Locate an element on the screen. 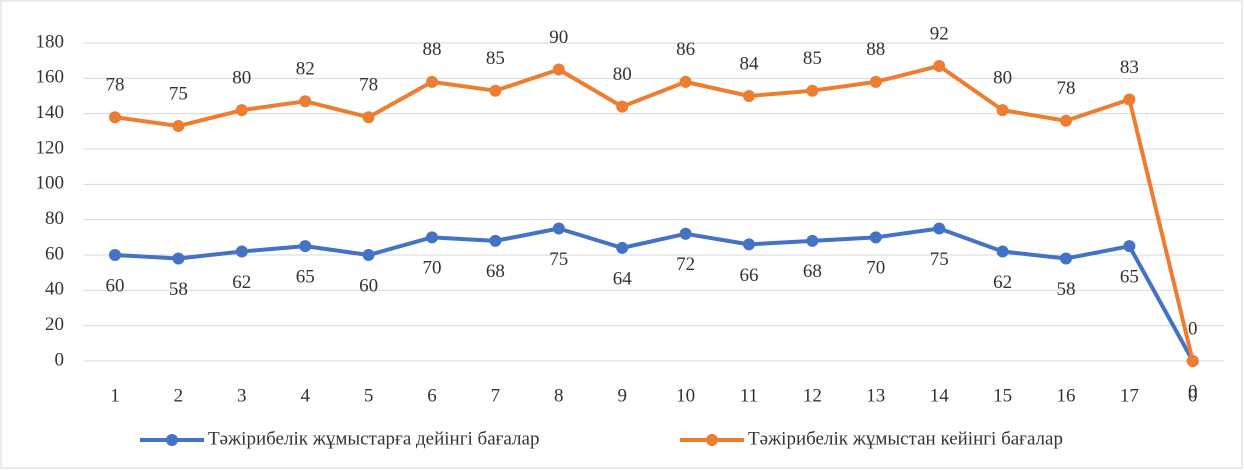 The image size is (1244, 470). y-tick-label: 180 is located at coordinates (50, 41).